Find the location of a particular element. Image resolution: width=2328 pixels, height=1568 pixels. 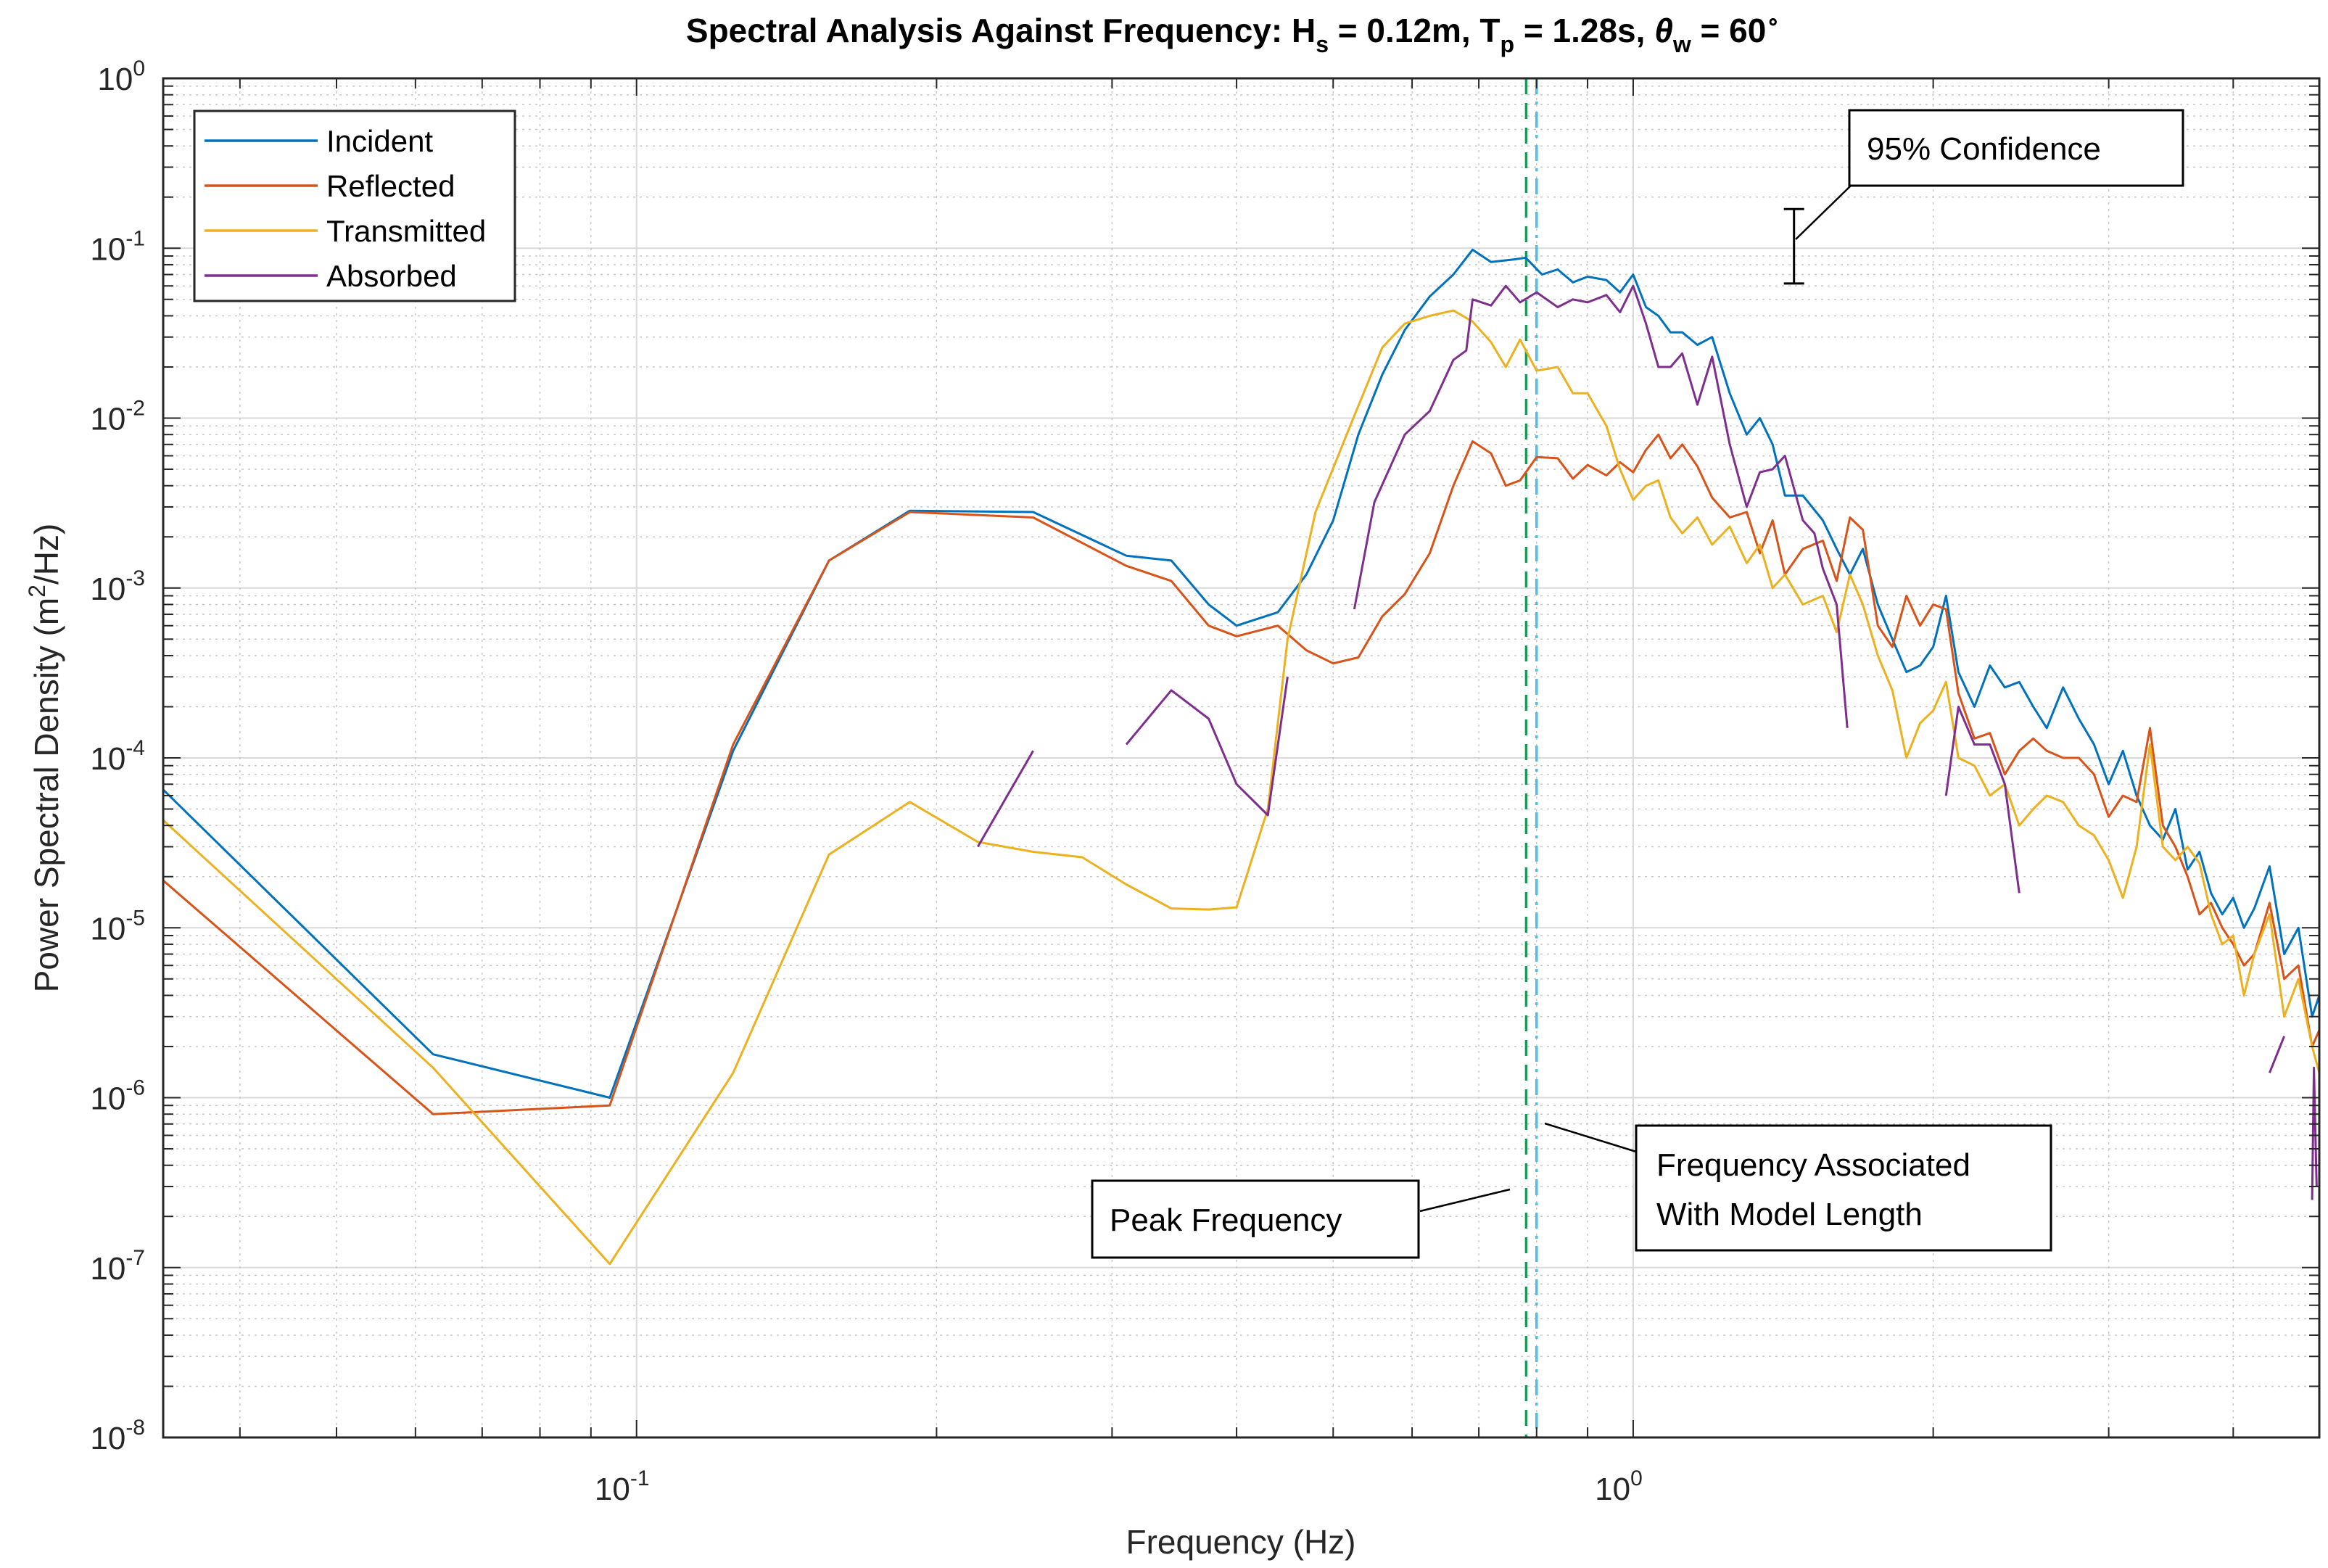

peak-frequency-label: Peak Frequency is located at coordinates (1226, 1220).